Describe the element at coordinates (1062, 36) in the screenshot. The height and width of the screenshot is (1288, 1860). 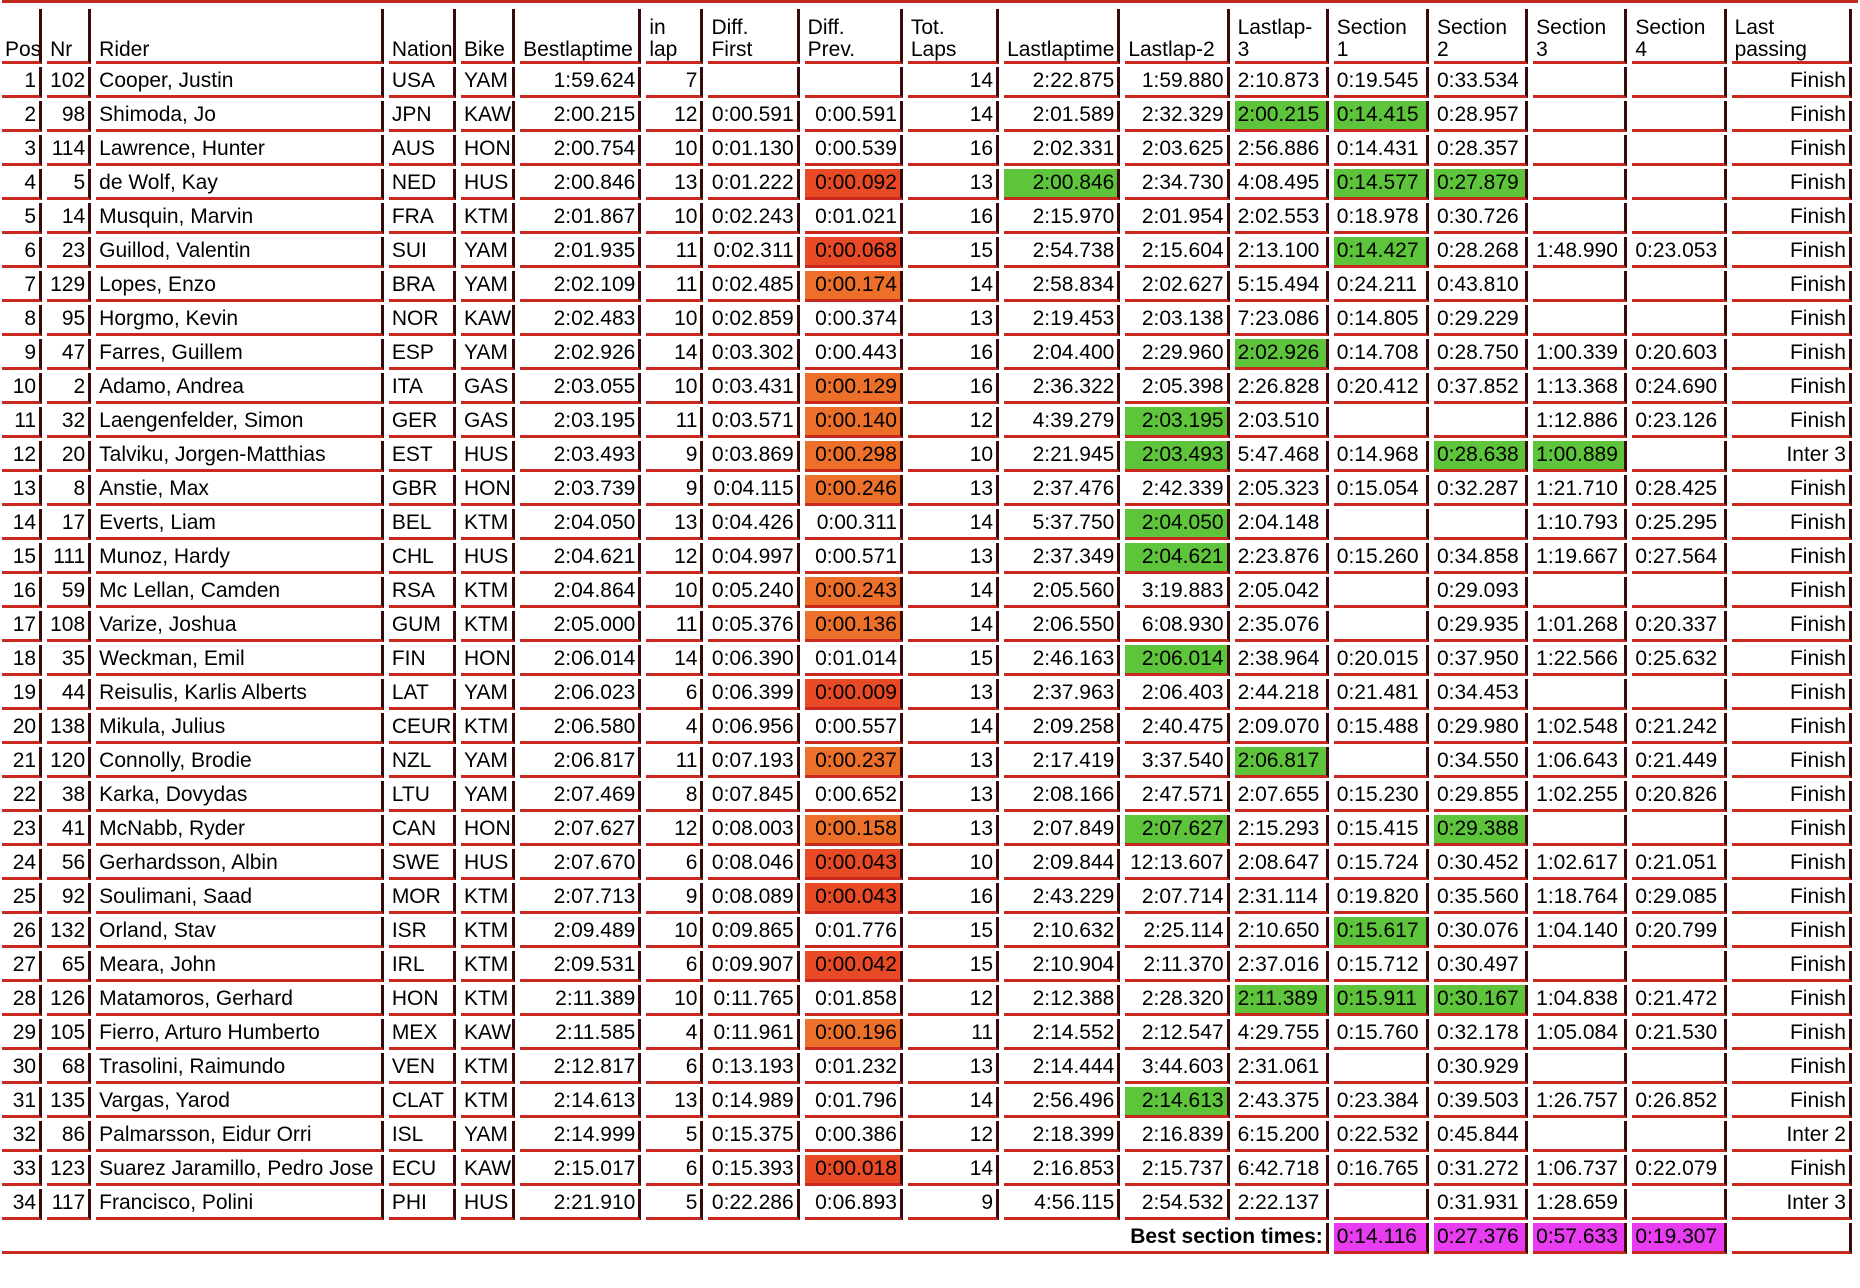
I see `column-header-lastlaptime: Lastlaptime` at that location.